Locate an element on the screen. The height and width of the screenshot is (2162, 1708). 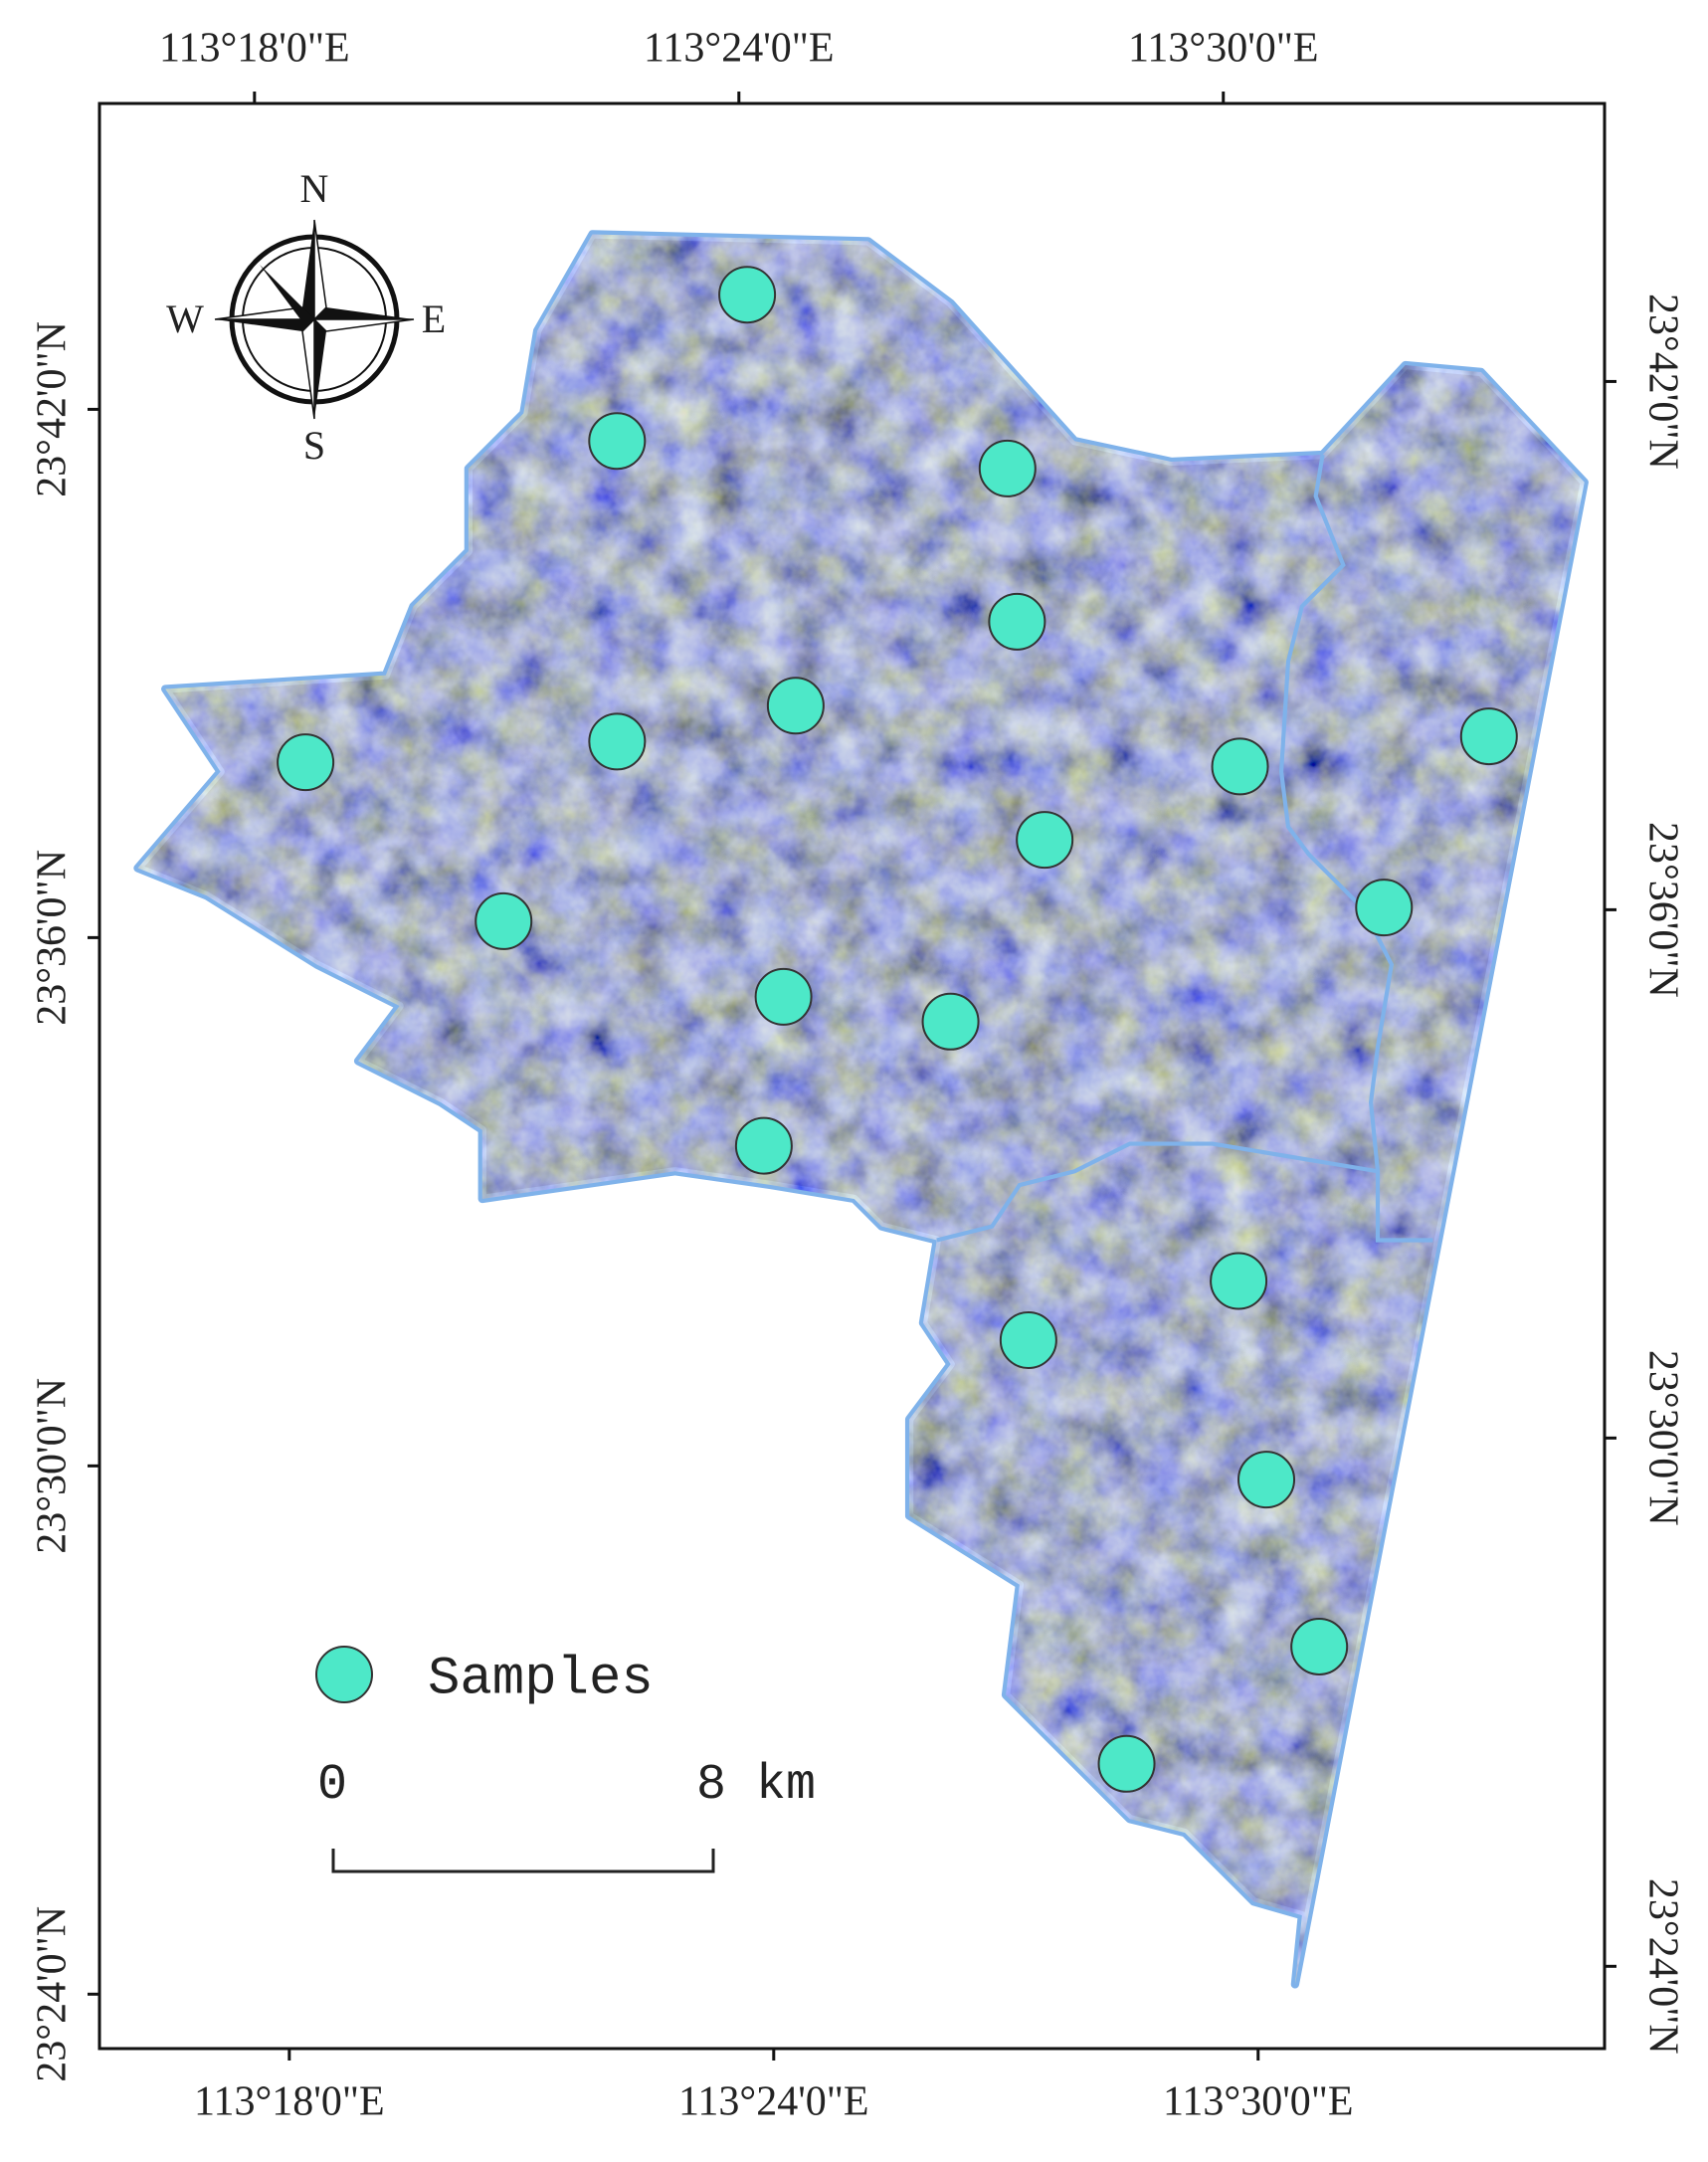
right-tick-label: 23°30'0"N is located at coordinates (1662, 1438).